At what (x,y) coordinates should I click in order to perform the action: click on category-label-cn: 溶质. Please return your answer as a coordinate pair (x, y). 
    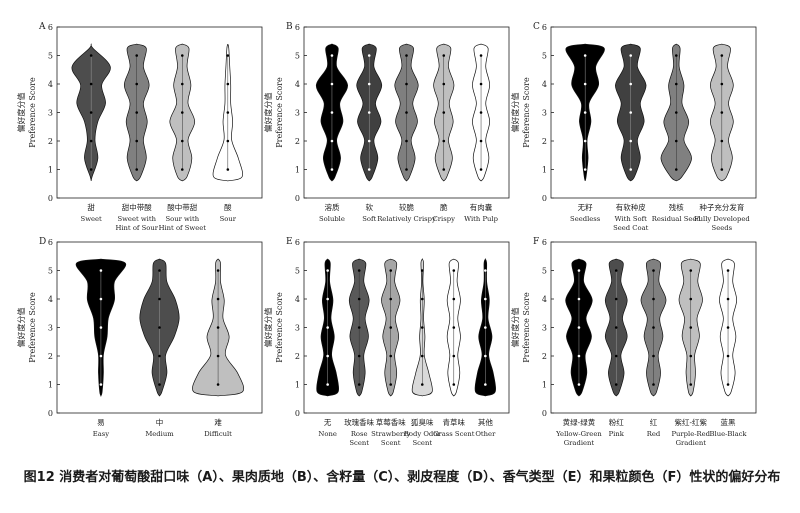
    Looking at the image, I should click on (331, 207).